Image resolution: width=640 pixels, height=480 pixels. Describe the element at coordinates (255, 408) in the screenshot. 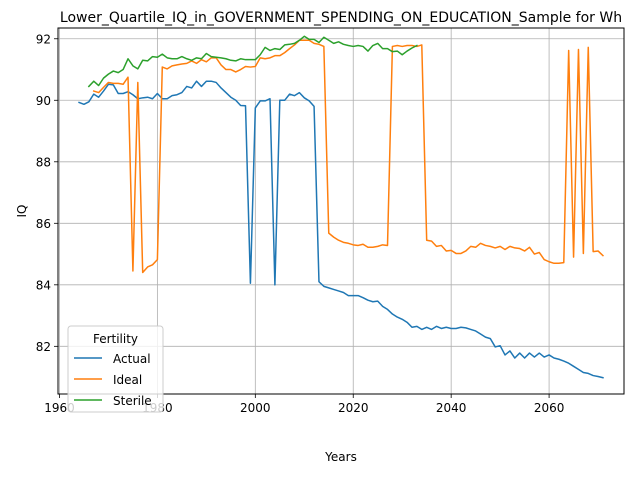

I see `x-tick-label: 2000` at that location.